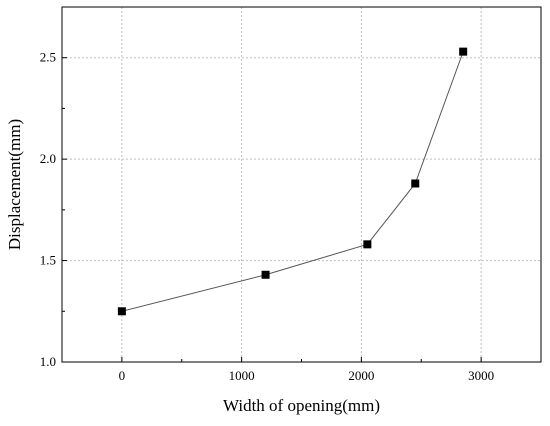 This screenshot has width=550, height=426. I want to click on y-tick-label: 2.0, so click(48, 158).